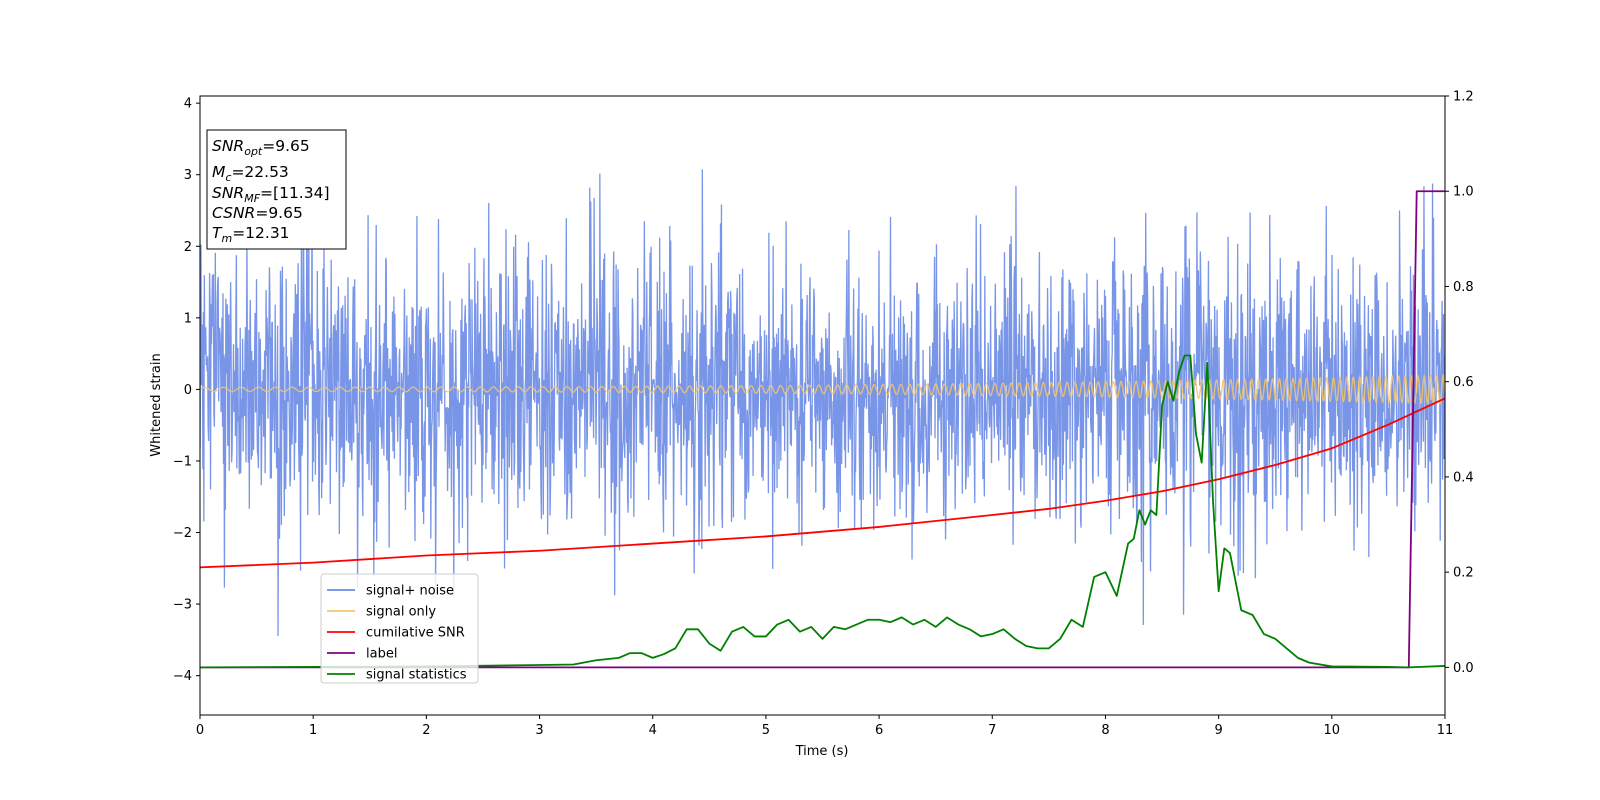  Describe the element at coordinates (261, 147) in the screenshot. I see `info-snr-opt: SNRopt=9.65` at that location.